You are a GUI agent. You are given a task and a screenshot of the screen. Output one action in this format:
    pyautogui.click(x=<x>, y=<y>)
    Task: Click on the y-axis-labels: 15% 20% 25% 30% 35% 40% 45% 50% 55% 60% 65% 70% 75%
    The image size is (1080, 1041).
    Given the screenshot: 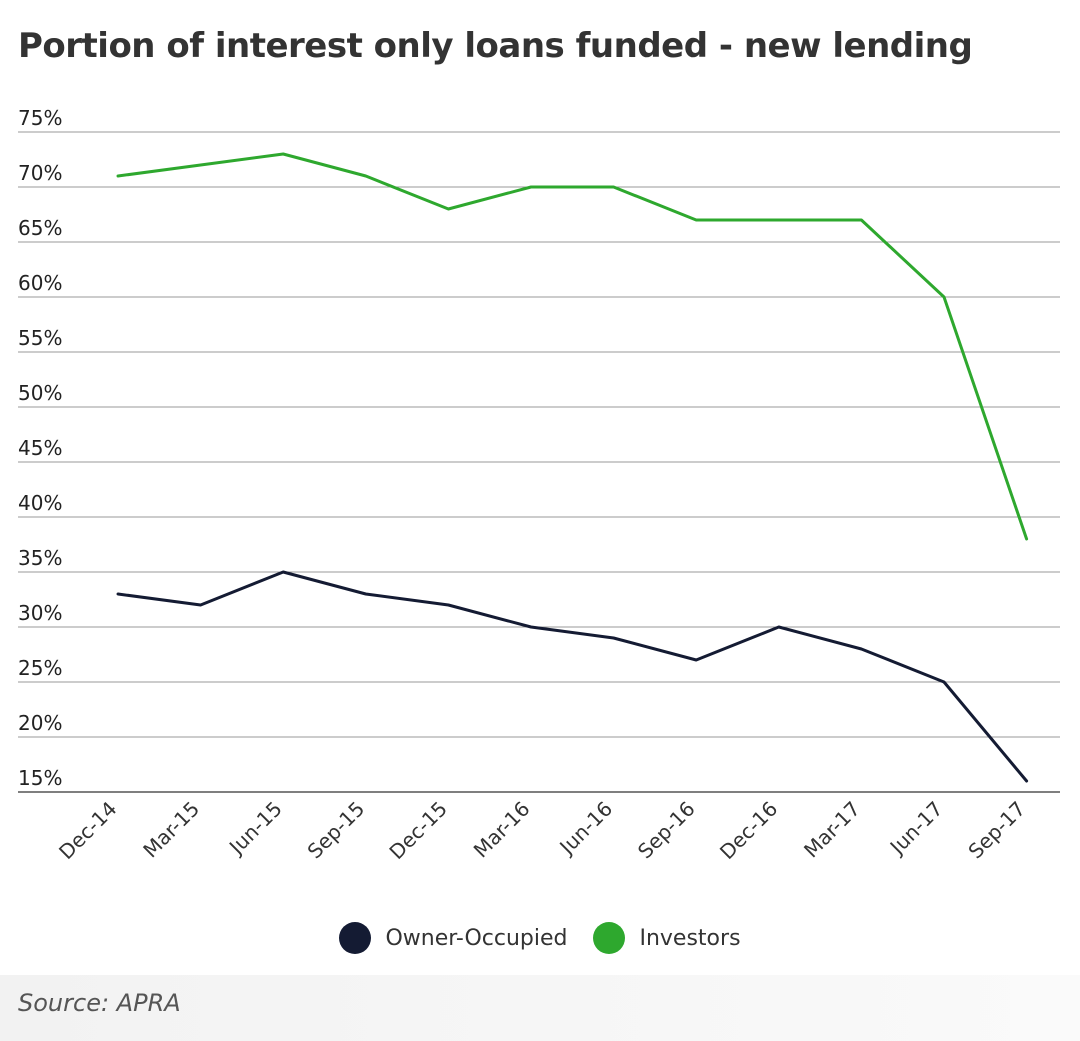 What is the action you would take?
    pyautogui.click(x=40, y=448)
    